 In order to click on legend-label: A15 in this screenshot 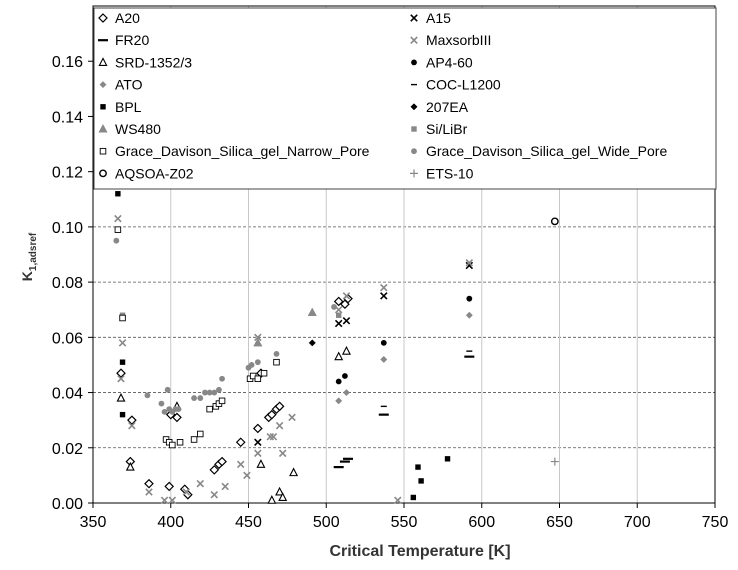, I will do `click(438, 18)`.